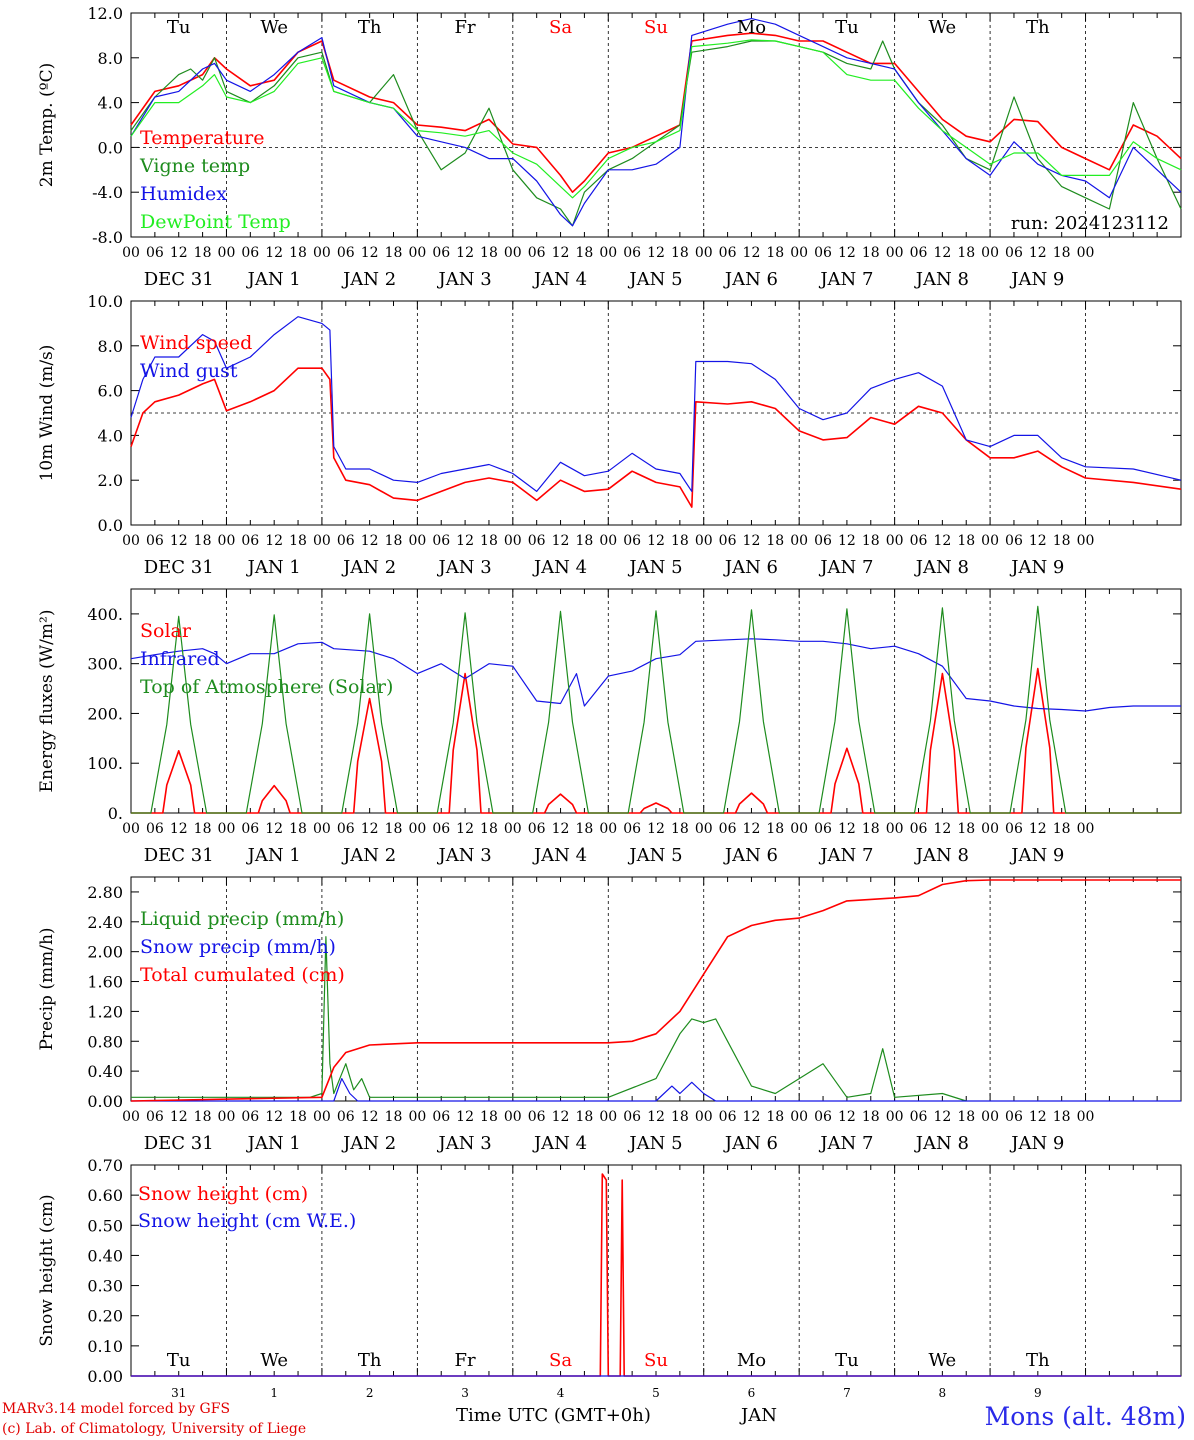 The image size is (1194, 1440). What do you see at coordinates (845, 279) in the screenshot?
I see `date-label: JAN 7` at bounding box center [845, 279].